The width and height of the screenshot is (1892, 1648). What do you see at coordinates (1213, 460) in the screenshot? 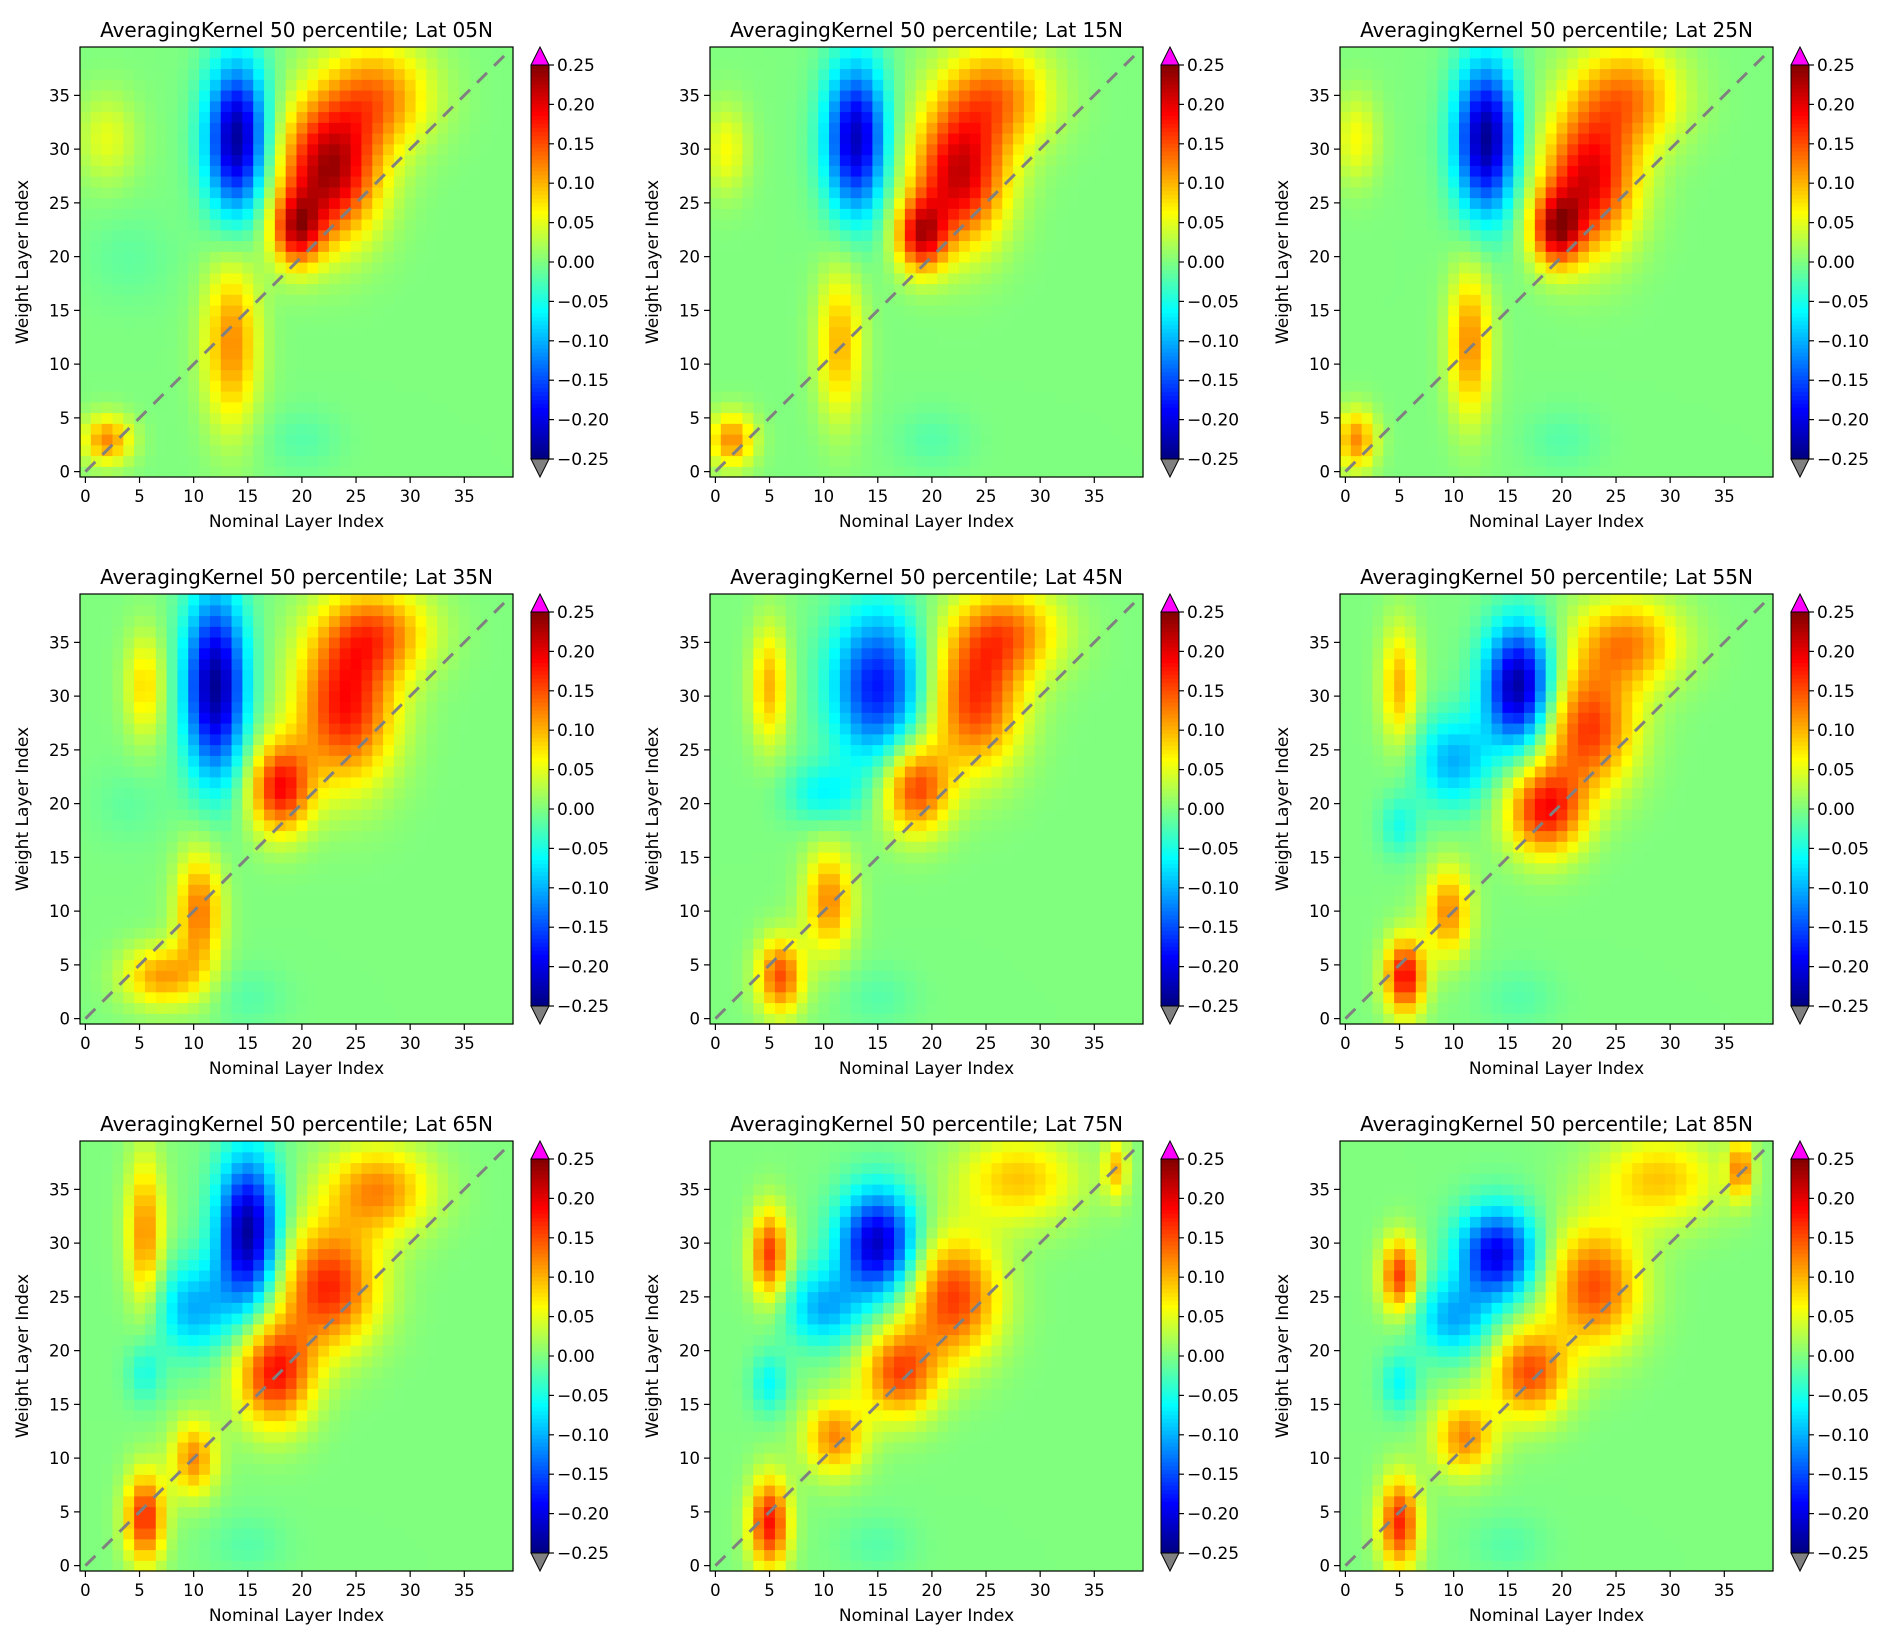
I see `colorbar-tick-label: −0.25` at bounding box center [1213, 460].